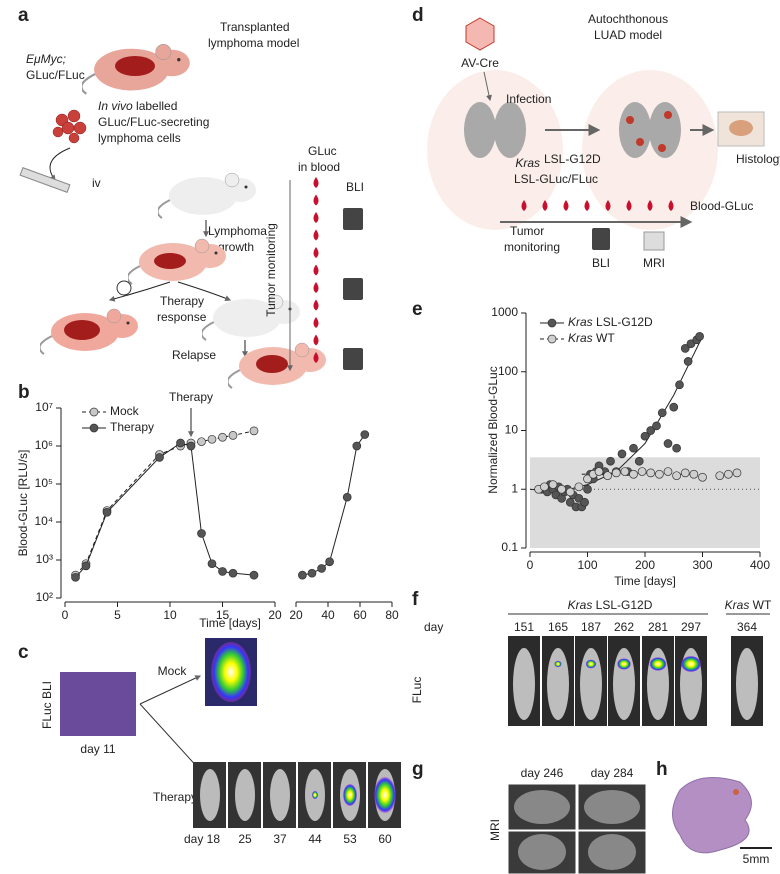  Describe the element at coordinates (44, 597) in the screenshot. I see `y-tick-label: 10²` at that location.